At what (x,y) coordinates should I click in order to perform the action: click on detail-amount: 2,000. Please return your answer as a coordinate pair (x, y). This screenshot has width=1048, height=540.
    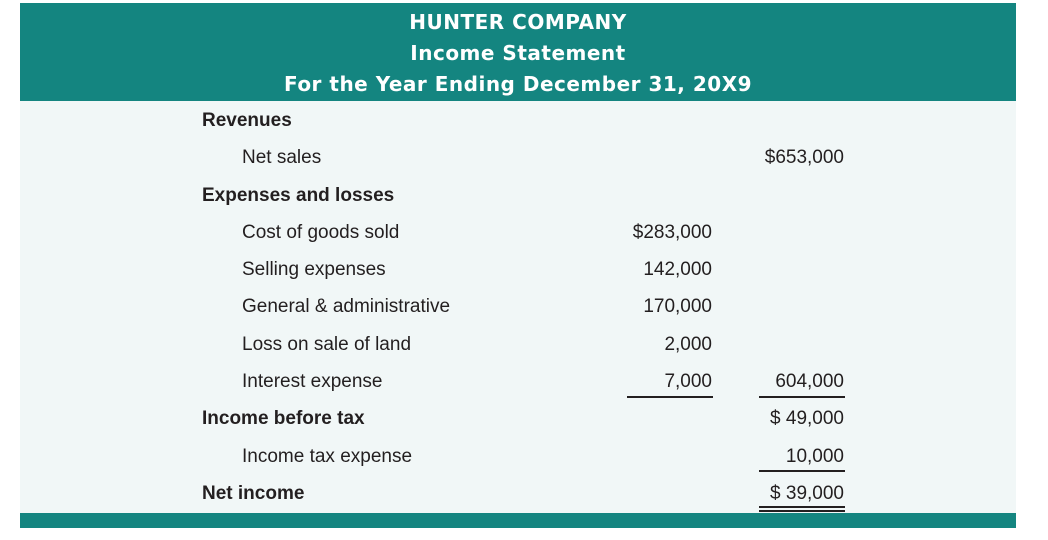
    Looking at the image, I should click on (688, 344).